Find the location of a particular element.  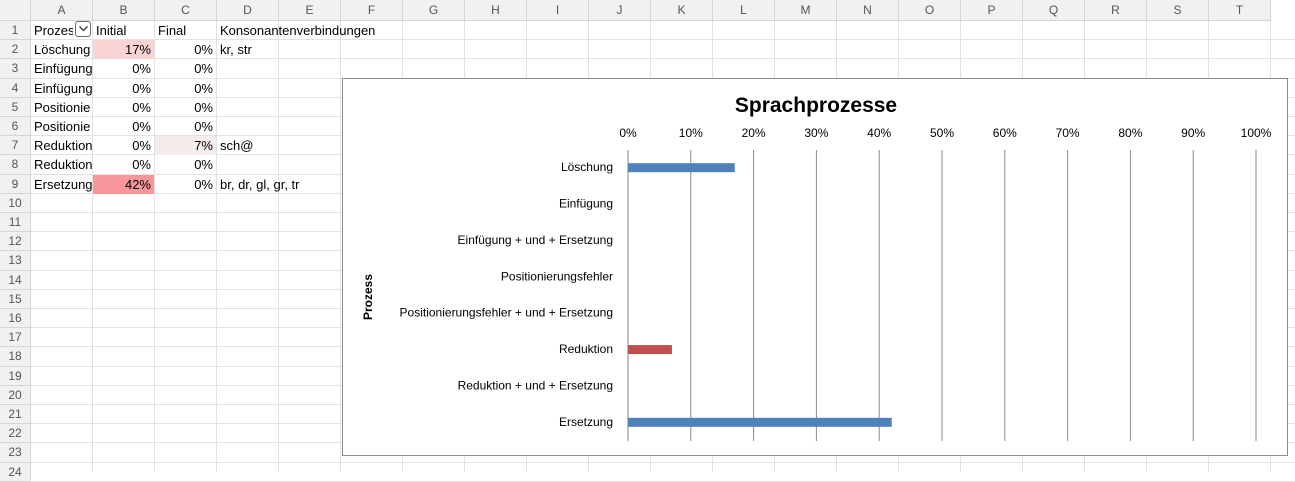

column-header-d: D is located at coordinates (248, 10).